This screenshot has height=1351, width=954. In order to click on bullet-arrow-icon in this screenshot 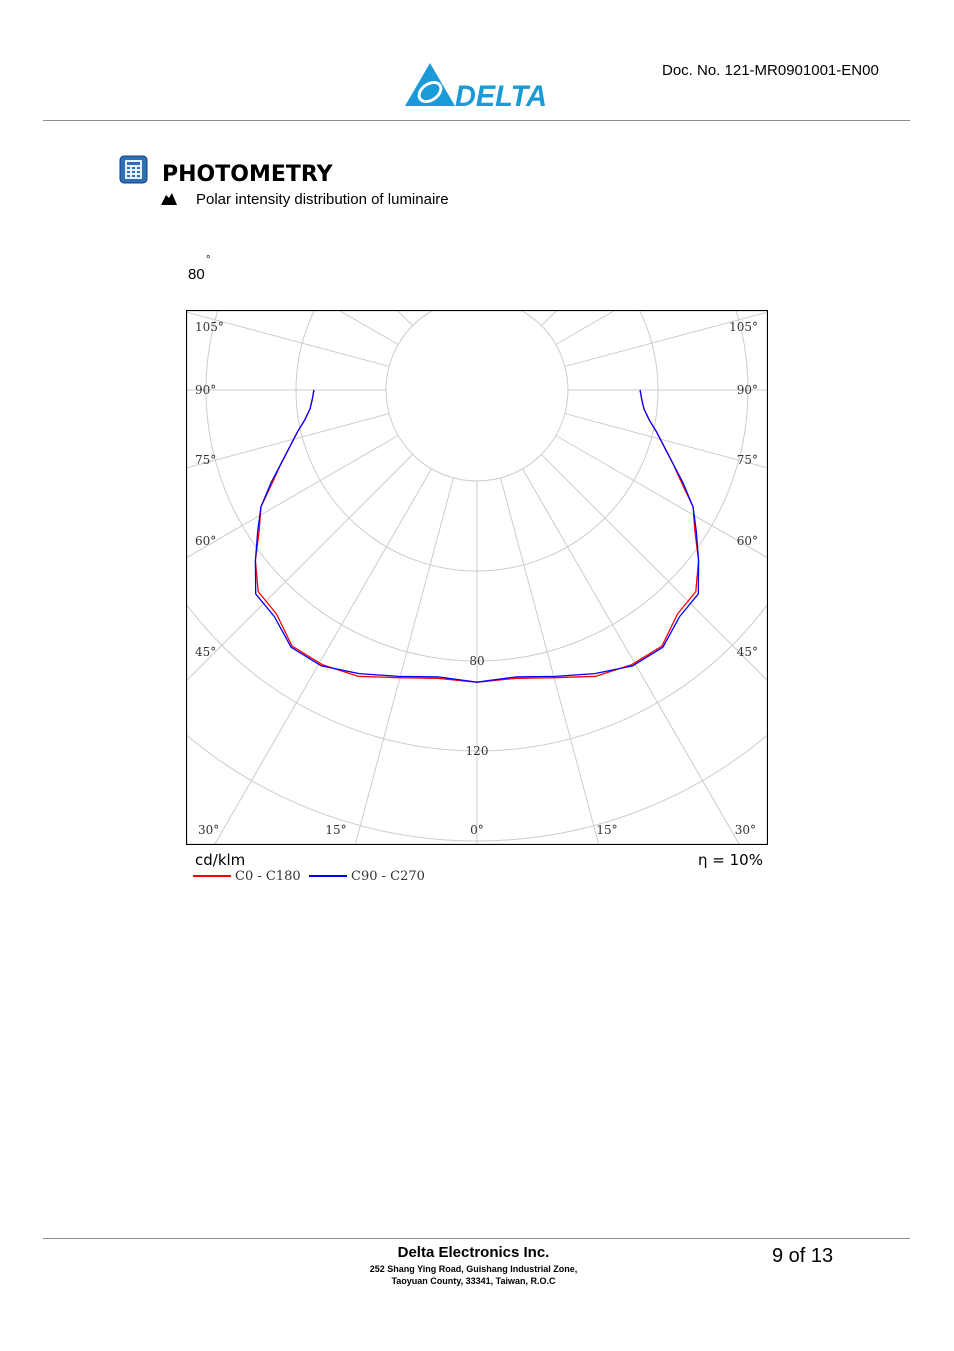, I will do `click(169, 199)`.